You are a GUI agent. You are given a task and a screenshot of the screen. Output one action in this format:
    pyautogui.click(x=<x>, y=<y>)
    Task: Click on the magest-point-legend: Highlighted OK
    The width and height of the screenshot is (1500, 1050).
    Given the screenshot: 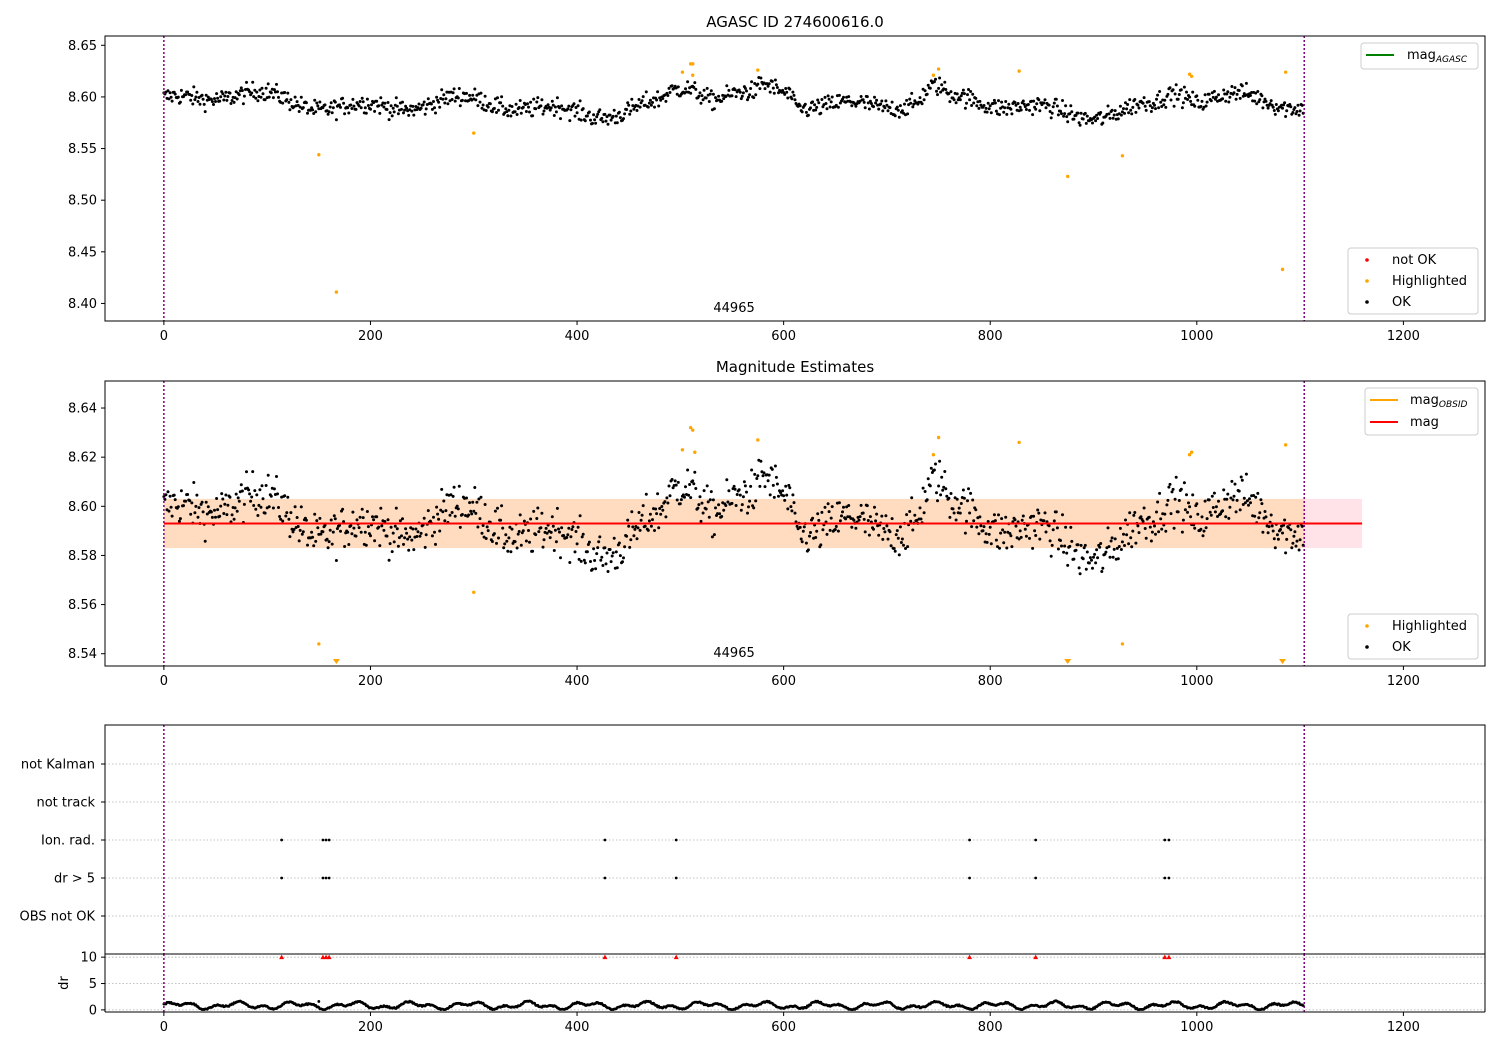 What is the action you would take?
    pyautogui.click(x=1413, y=636)
    